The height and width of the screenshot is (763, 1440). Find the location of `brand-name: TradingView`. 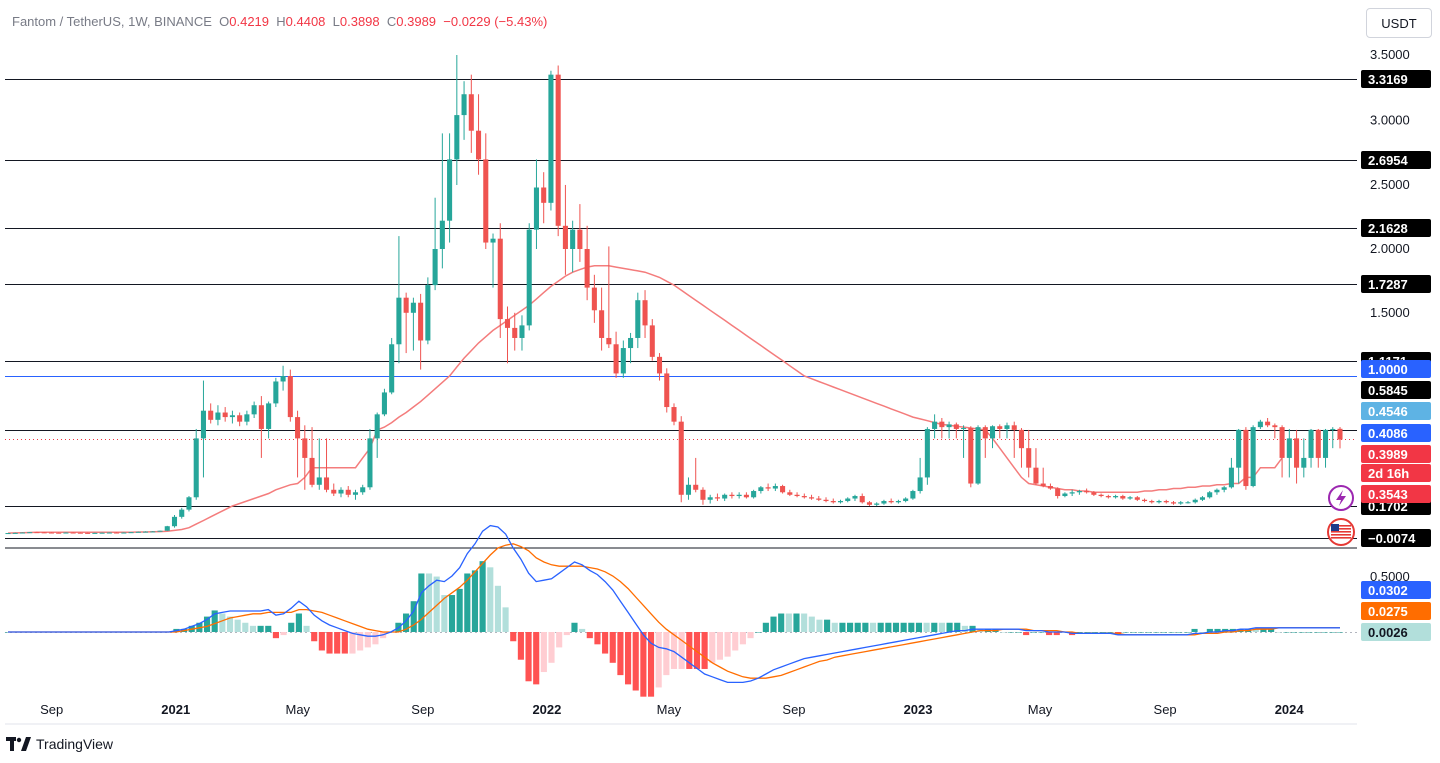

brand-name: TradingView is located at coordinates (75, 744).